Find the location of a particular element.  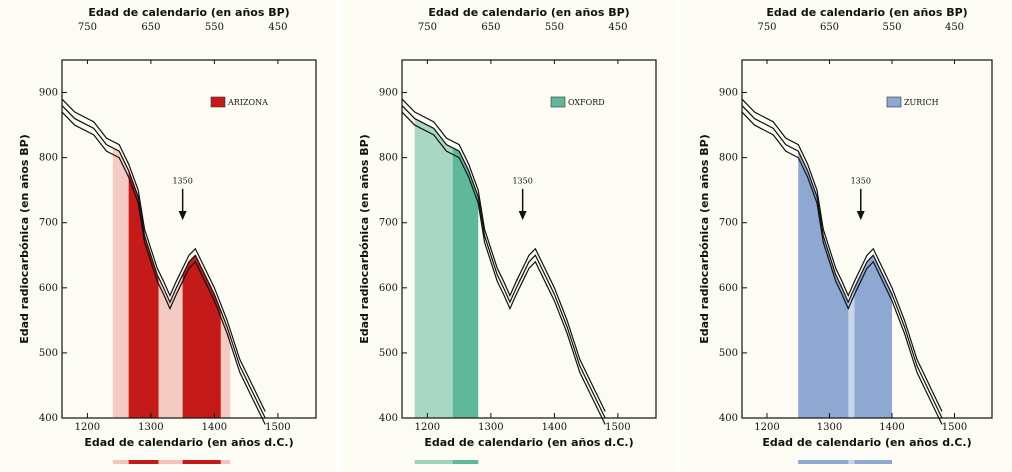

legend-label: ARIZONA is located at coordinates (247, 102).